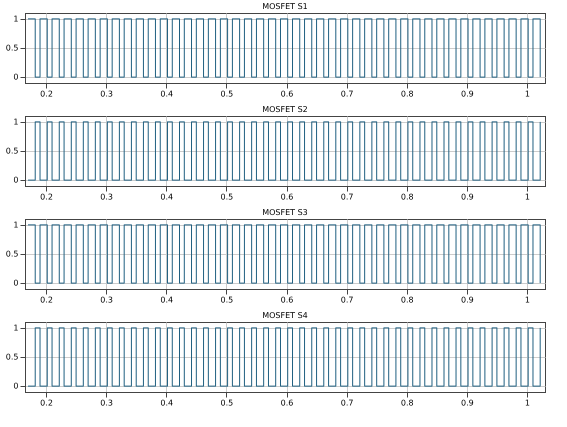 This screenshot has height=427, width=567. What do you see at coordinates (285, 6) in the screenshot?
I see `chart-title: MOSFET S1` at bounding box center [285, 6].